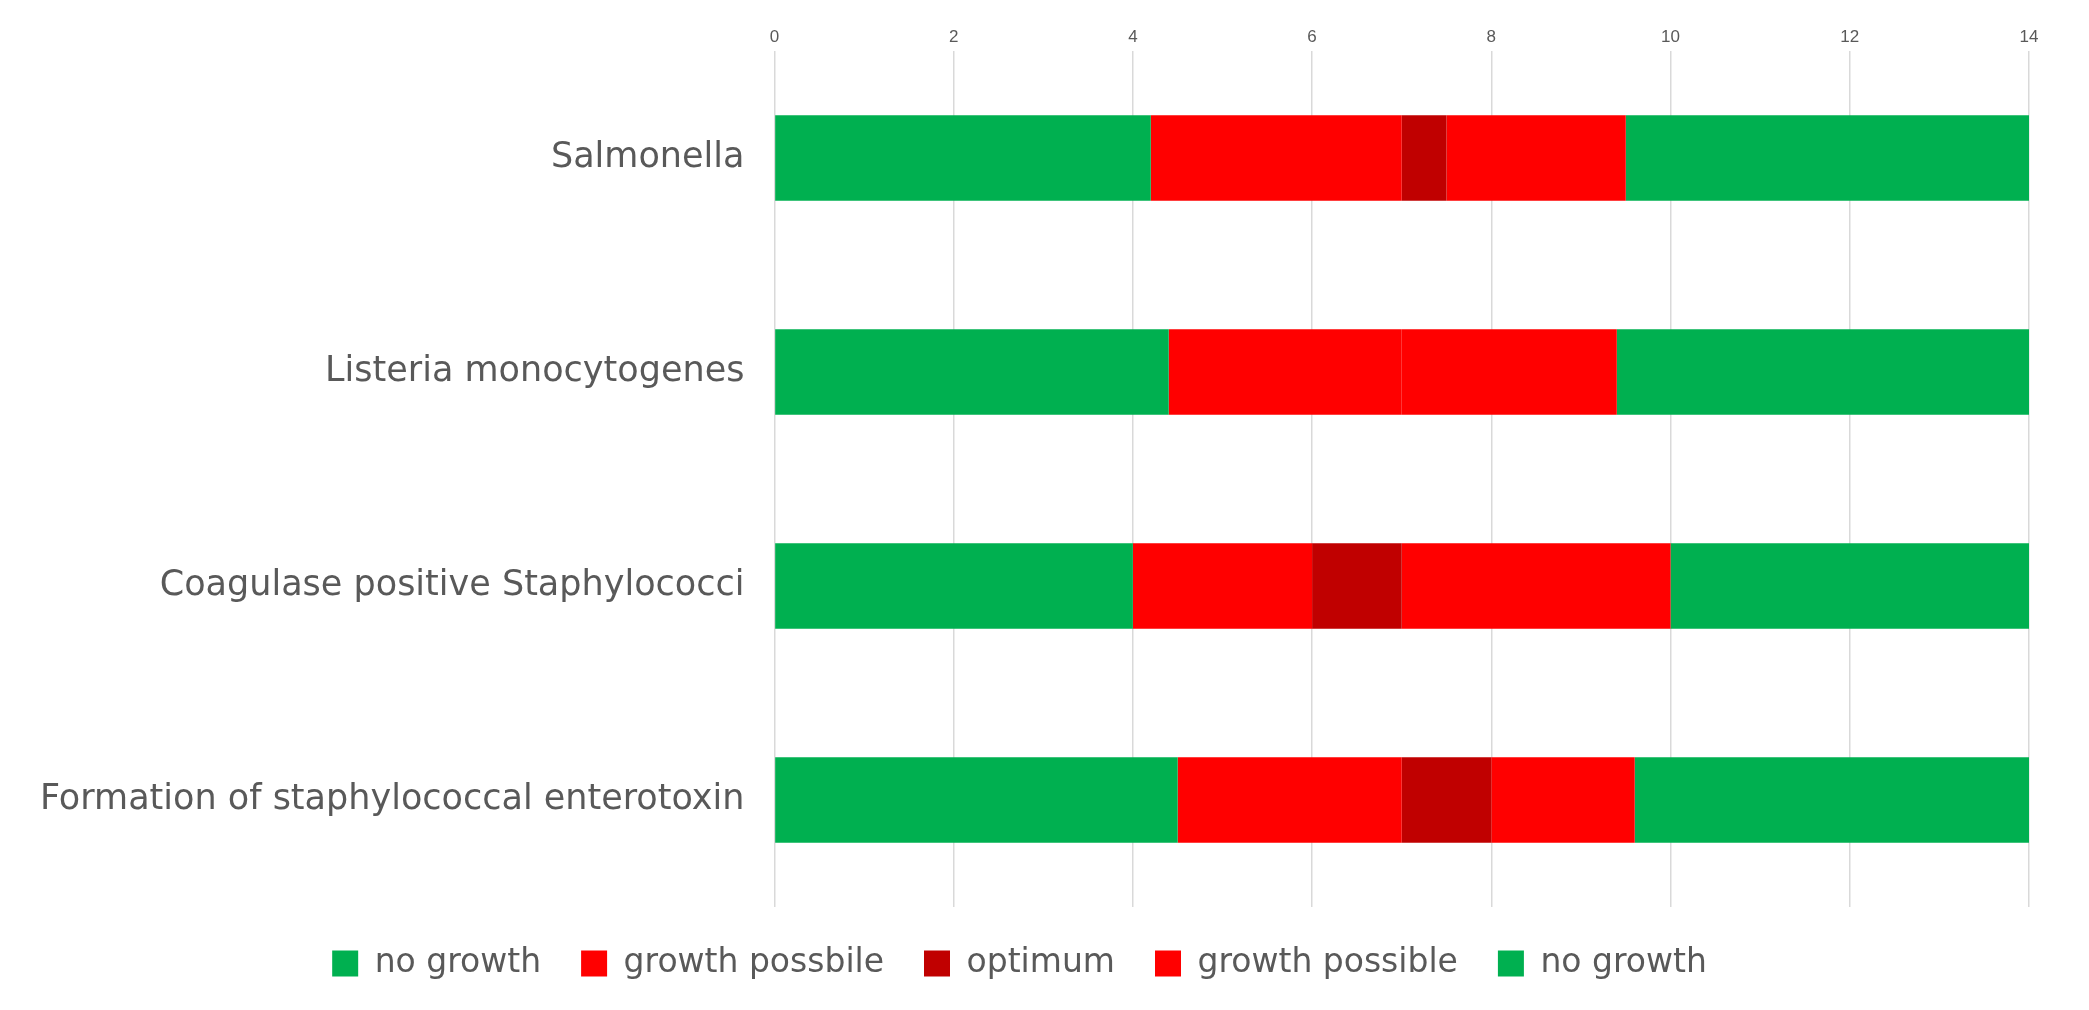 Image resolution: width=2089 pixels, height=1010 pixels. I want to click on x-tick-label: 10, so click(1671, 37).